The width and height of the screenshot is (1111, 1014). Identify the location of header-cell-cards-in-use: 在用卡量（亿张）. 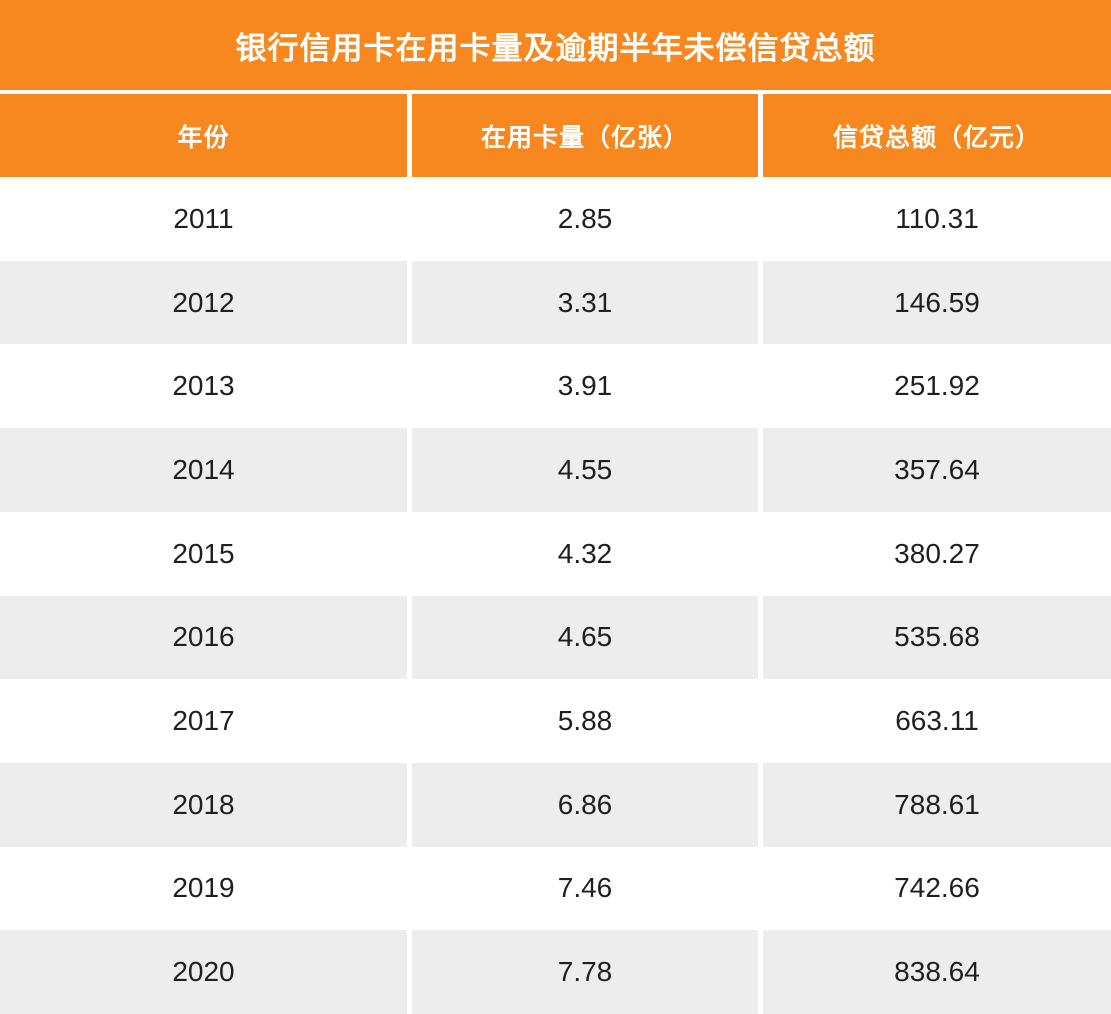
(585, 135).